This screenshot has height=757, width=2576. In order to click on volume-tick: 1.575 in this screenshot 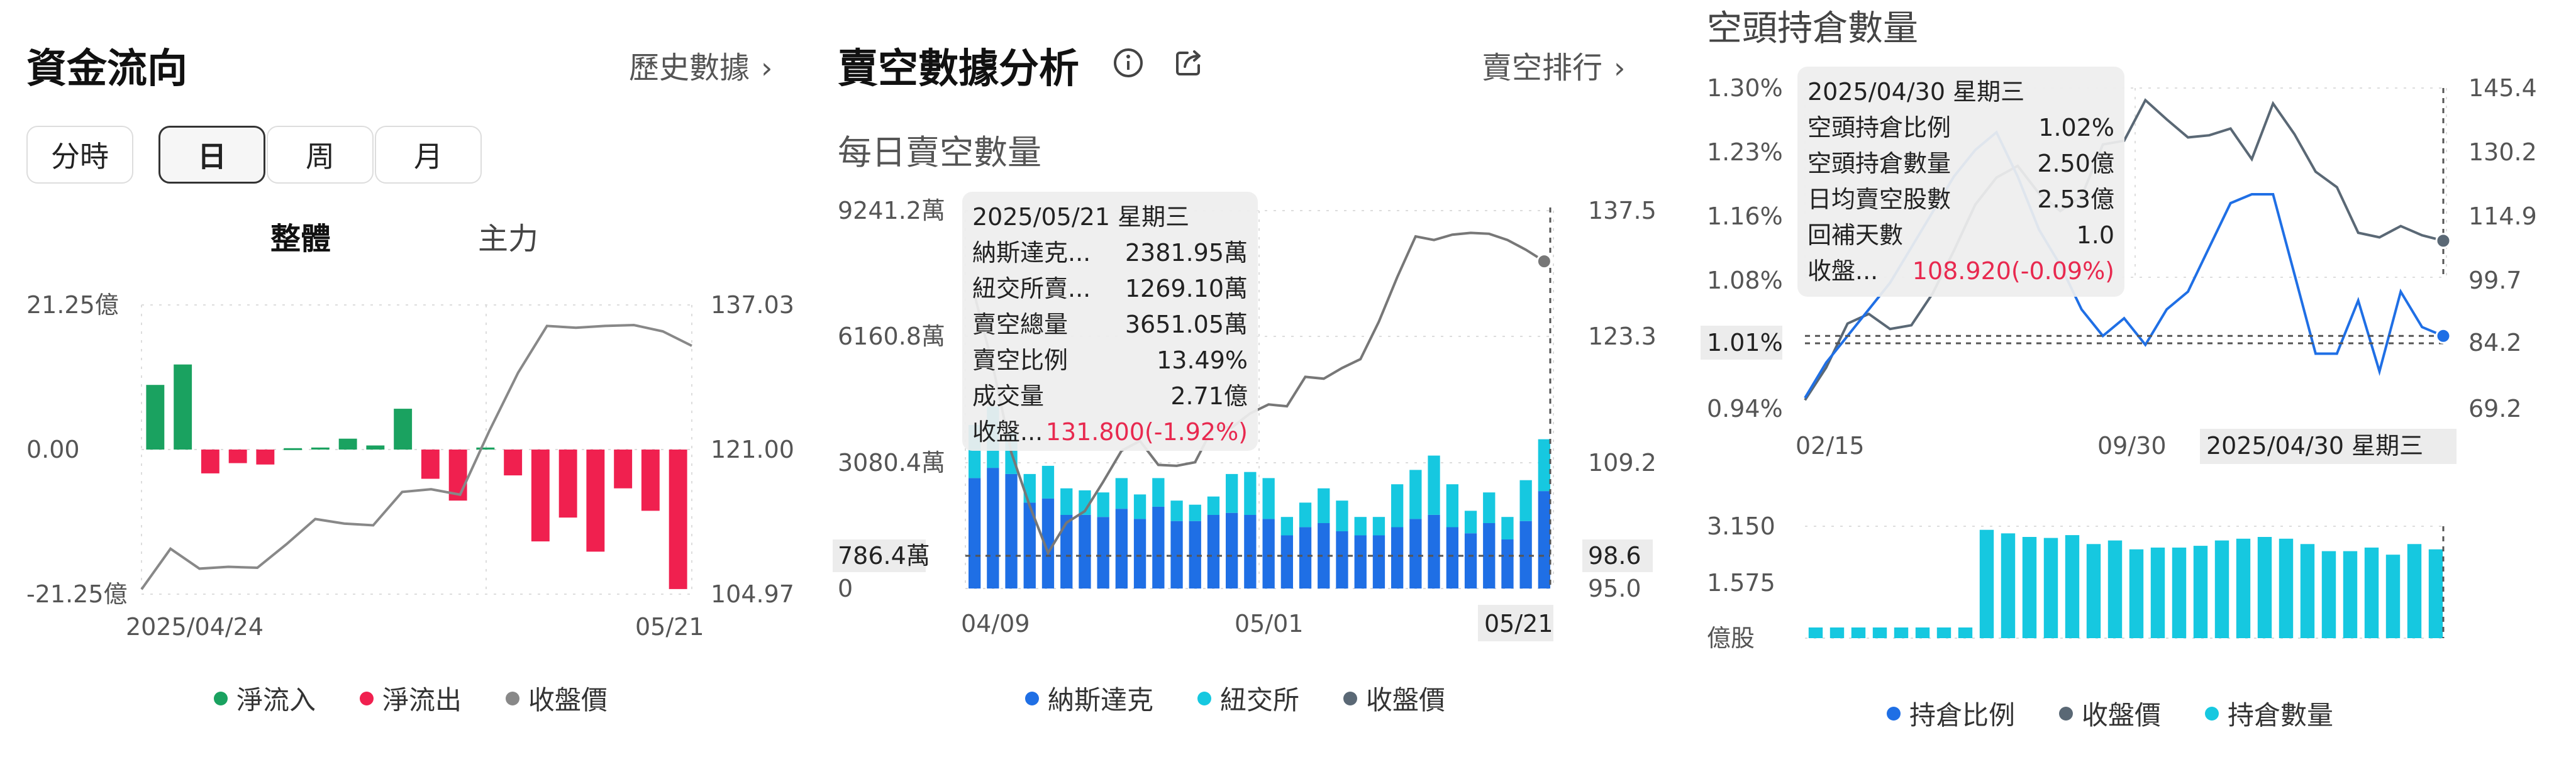, I will do `click(1741, 583)`.